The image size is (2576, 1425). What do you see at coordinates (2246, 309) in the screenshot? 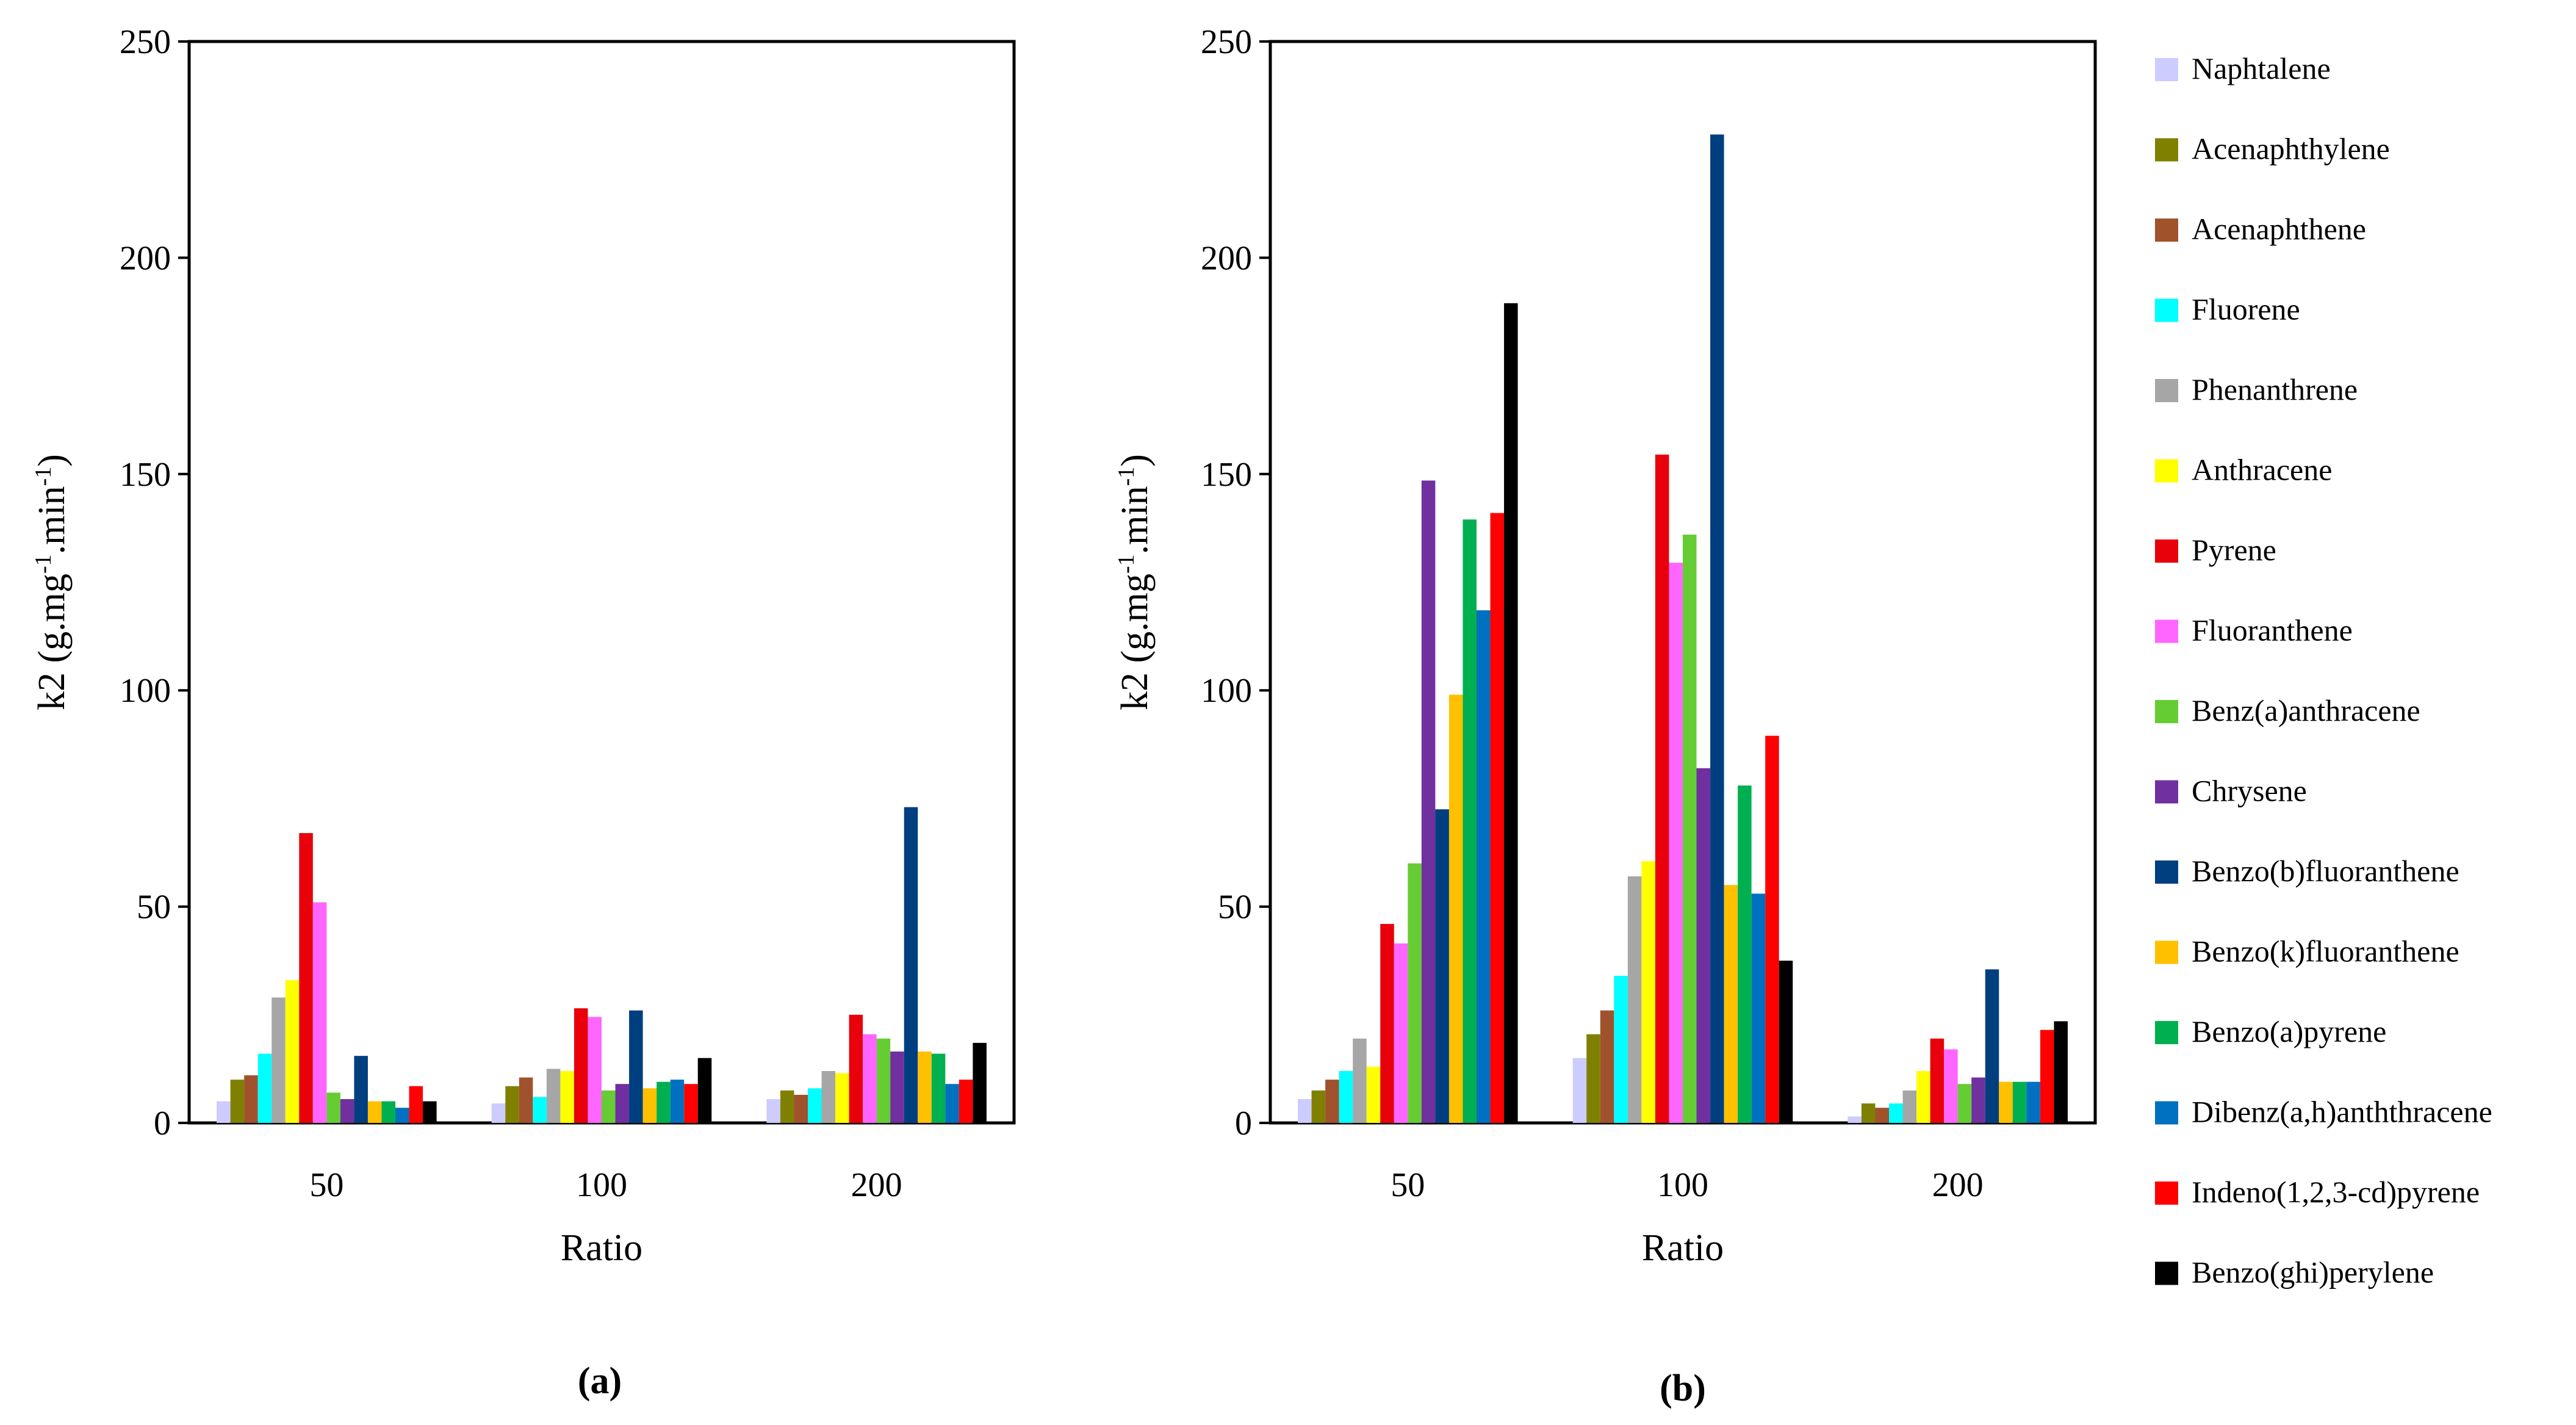
I see `legend-label: Fluorene` at bounding box center [2246, 309].